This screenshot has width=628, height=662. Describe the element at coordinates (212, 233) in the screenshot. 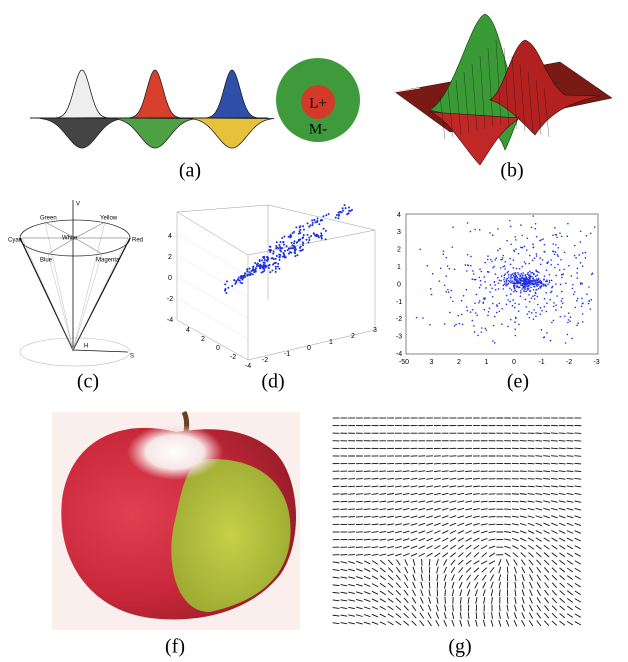

I see `box-edge` at that location.